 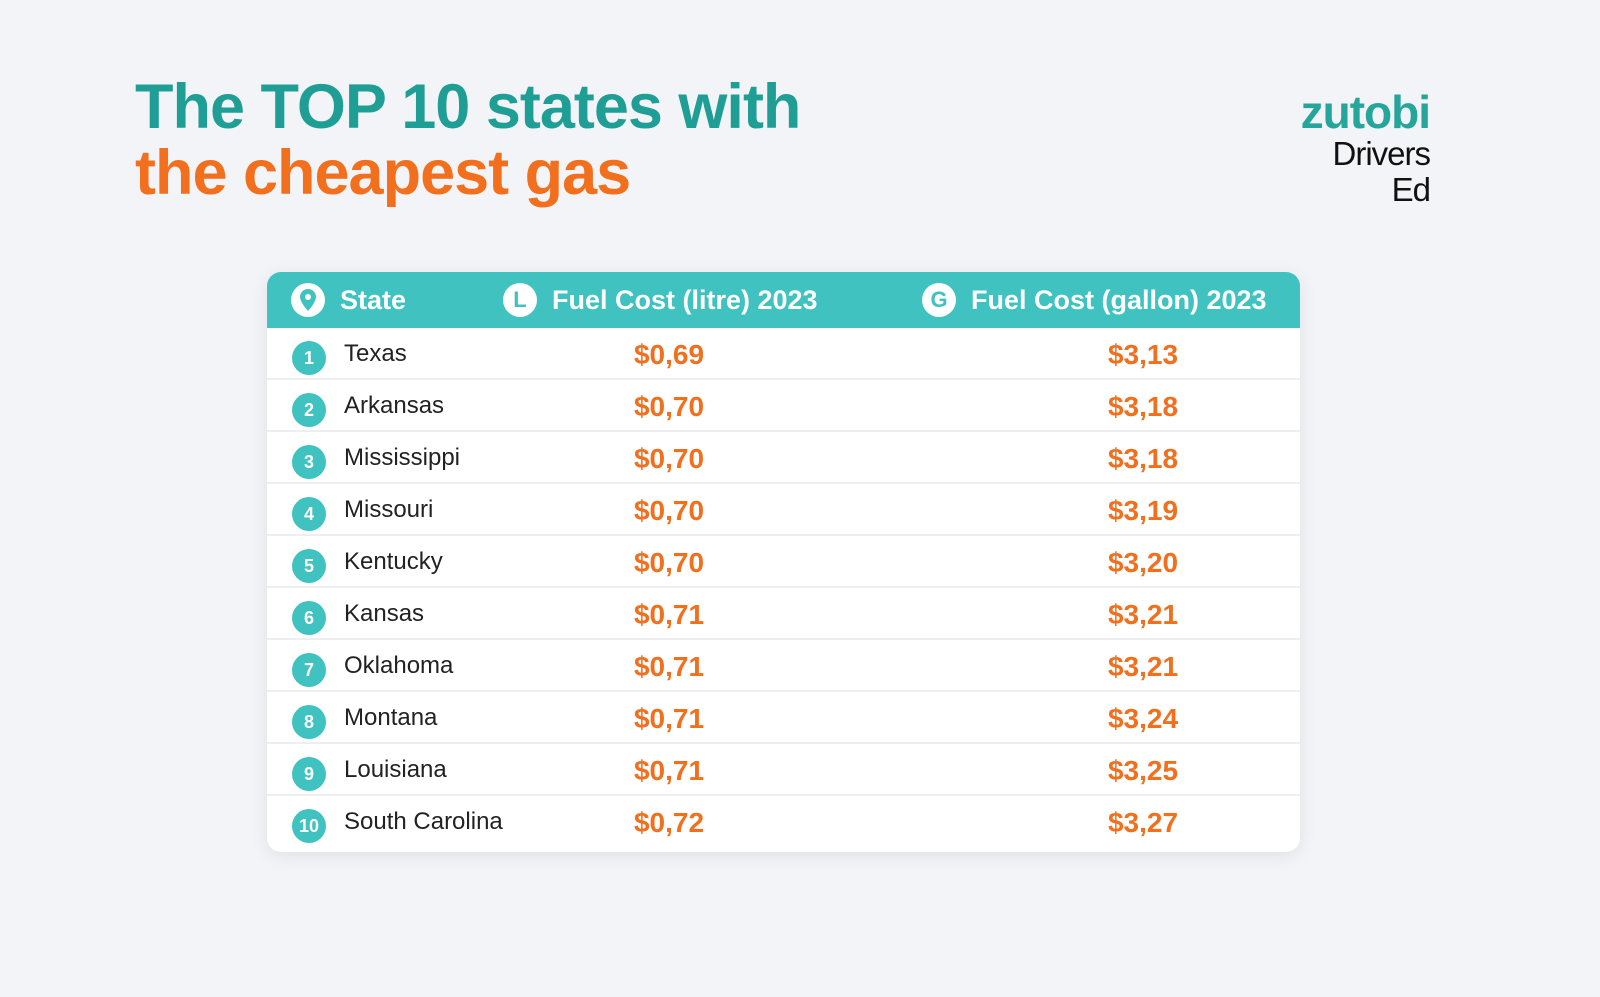 I want to click on page-title: The TOP 10 states with the cheapest gas, so click(x=468, y=140).